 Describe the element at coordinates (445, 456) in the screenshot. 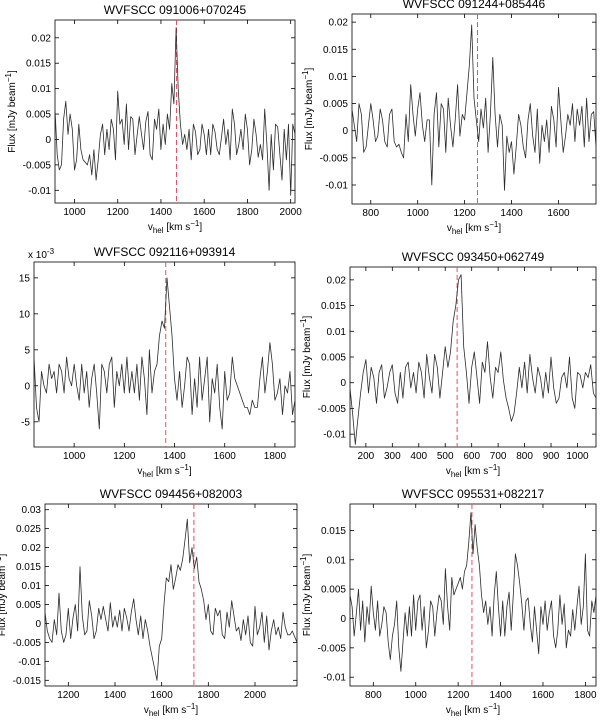

I see `x-tick-label: 500` at that location.